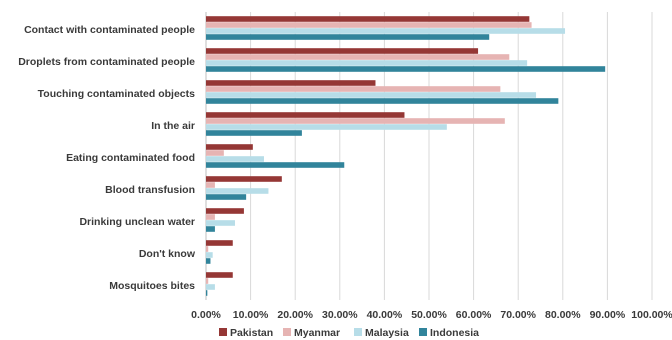  Describe the element at coordinates (340, 315) in the screenshot. I see `x-tick-label: 30.00%` at that location.